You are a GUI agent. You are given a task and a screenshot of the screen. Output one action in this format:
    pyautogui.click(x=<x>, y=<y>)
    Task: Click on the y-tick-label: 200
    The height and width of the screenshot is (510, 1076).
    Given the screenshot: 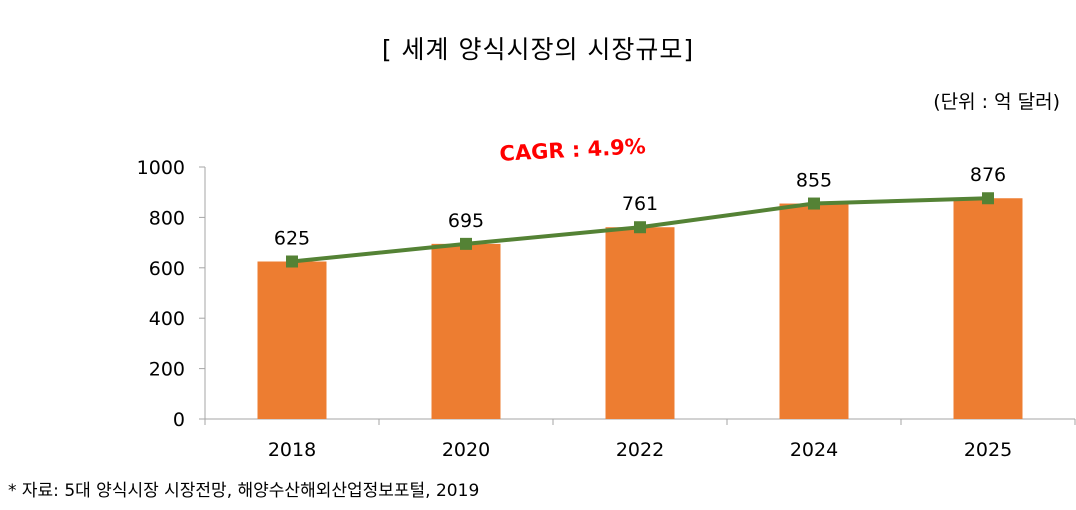 What is the action you would take?
    pyautogui.click(x=167, y=370)
    